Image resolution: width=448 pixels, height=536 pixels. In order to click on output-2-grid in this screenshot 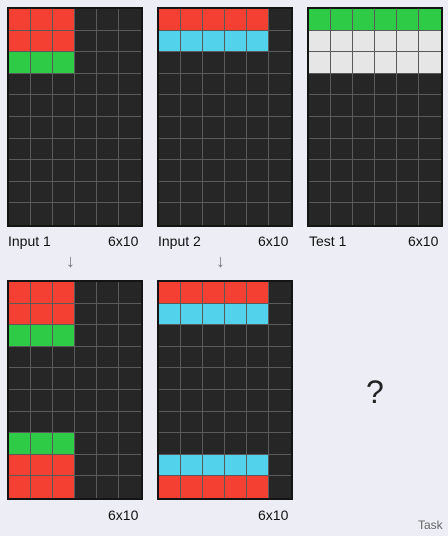, I will do `click(225, 390)`.